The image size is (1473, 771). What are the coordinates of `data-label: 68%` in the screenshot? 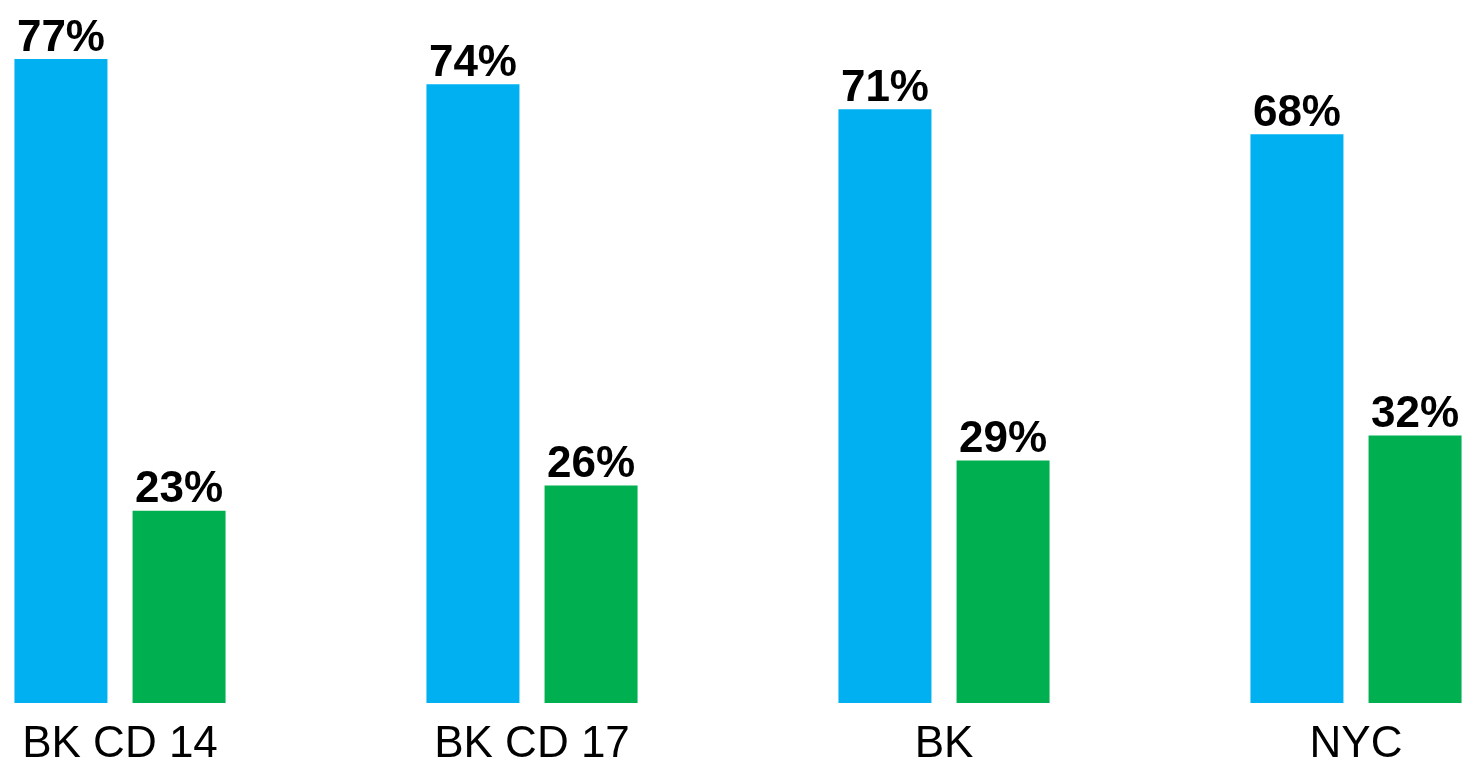 It's located at (1296, 110).